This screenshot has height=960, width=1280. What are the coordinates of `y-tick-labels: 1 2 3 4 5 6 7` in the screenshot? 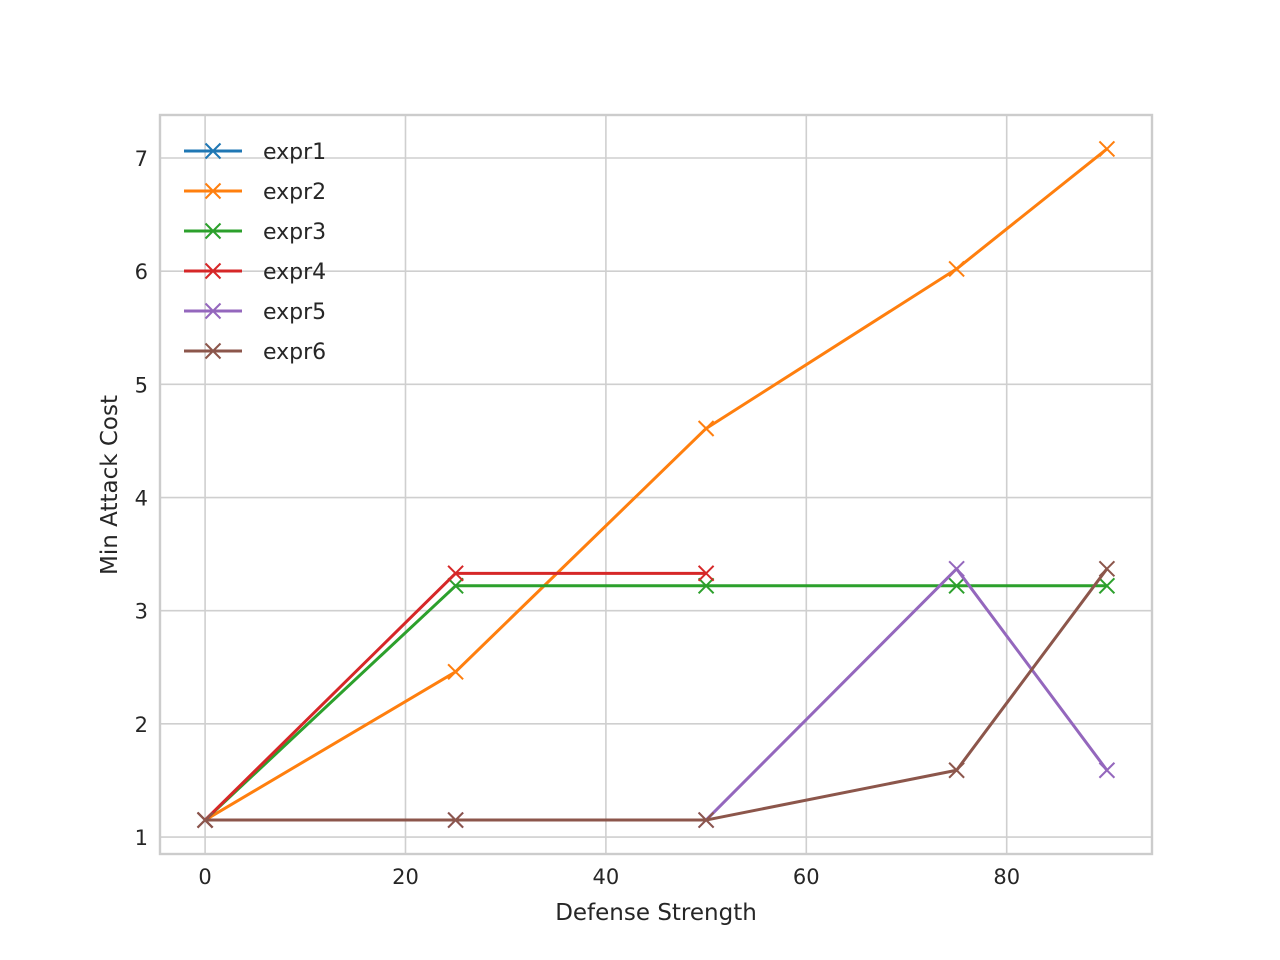 It's located at (141, 498).